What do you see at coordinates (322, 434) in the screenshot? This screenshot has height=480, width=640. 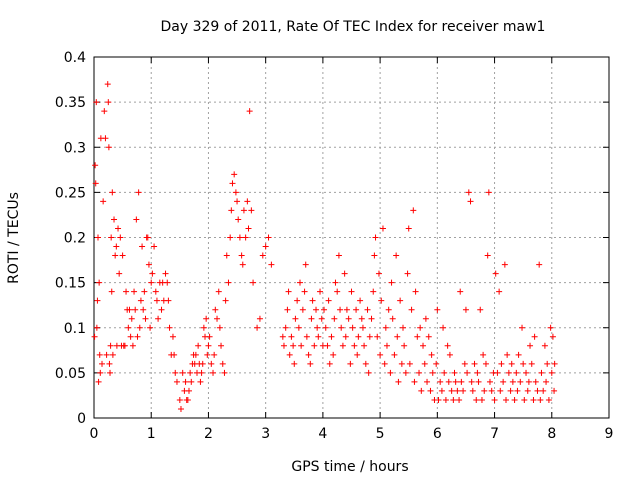 I see `x-tick-label: 4` at bounding box center [322, 434].